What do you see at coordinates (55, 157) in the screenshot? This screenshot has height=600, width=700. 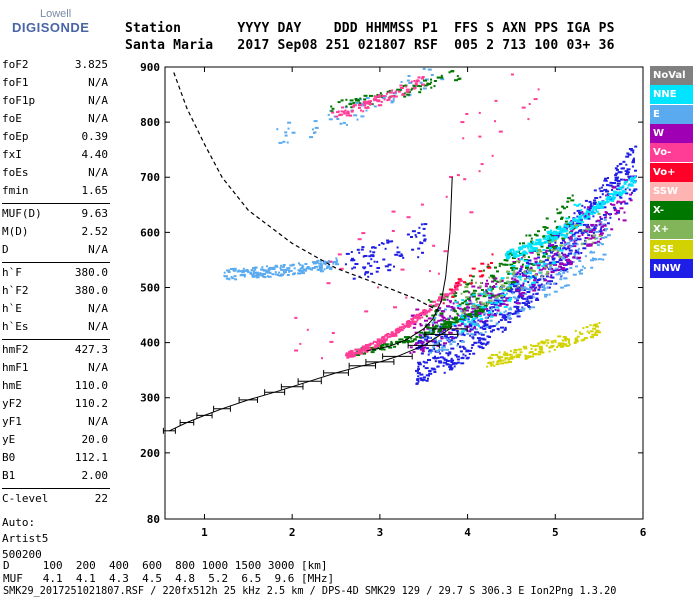 I see `param-row: fxI 4.40` at bounding box center [55, 157].